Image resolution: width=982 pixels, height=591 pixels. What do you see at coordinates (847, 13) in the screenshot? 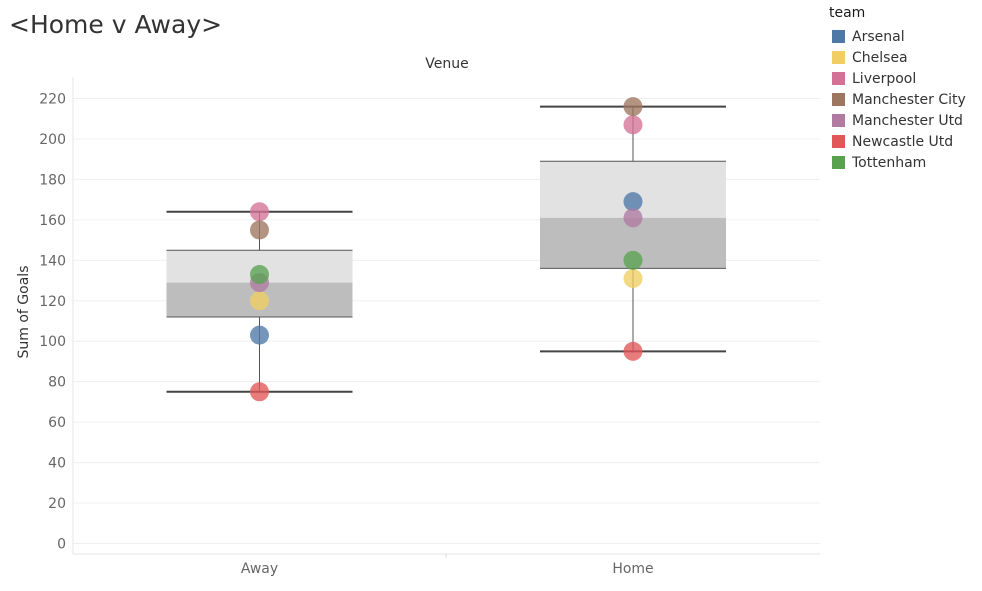
I see `legend-title: team` at bounding box center [847, 13].